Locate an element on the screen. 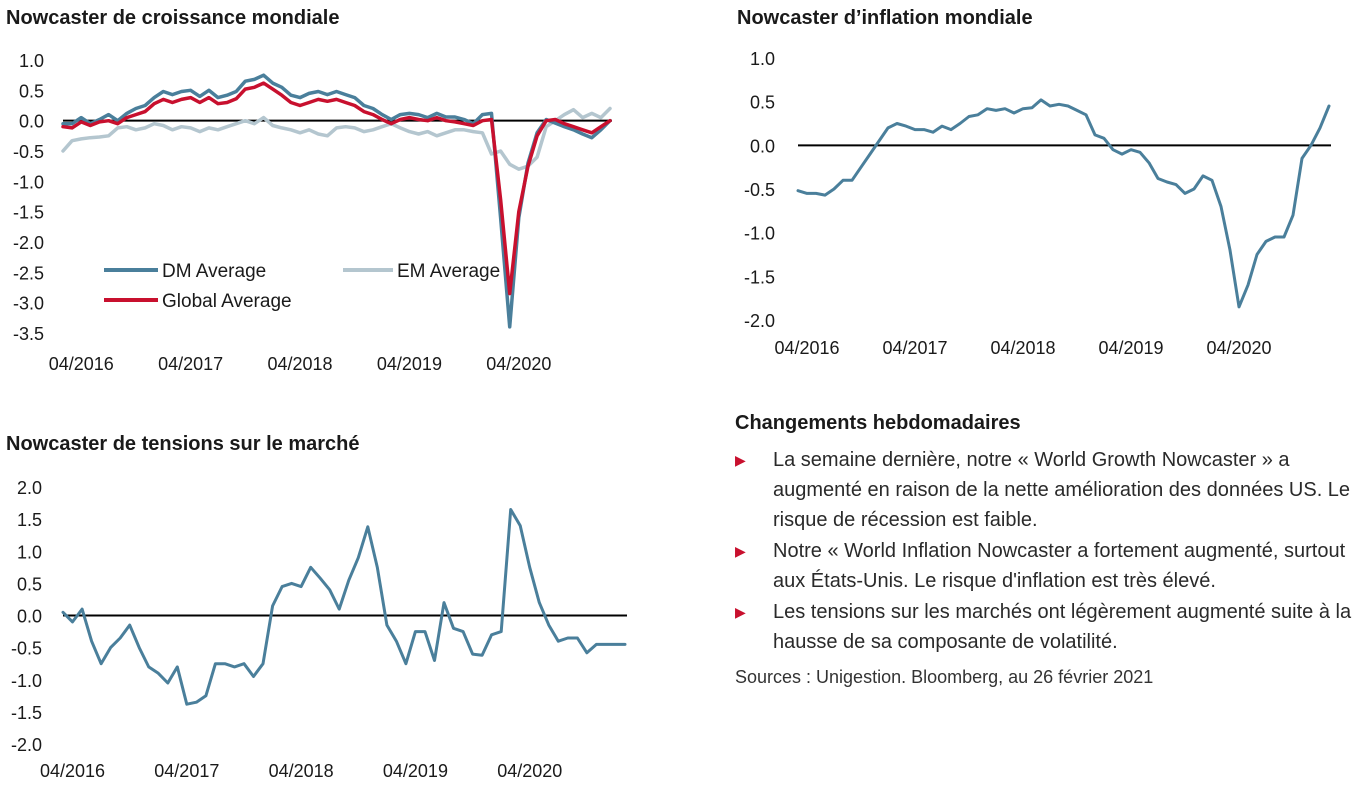 Image resolution: width=1365 pixels, height=804 pixels. stress-chart-title: Nowcaster de tensions sur le marché is located at coordinates (183, 444).